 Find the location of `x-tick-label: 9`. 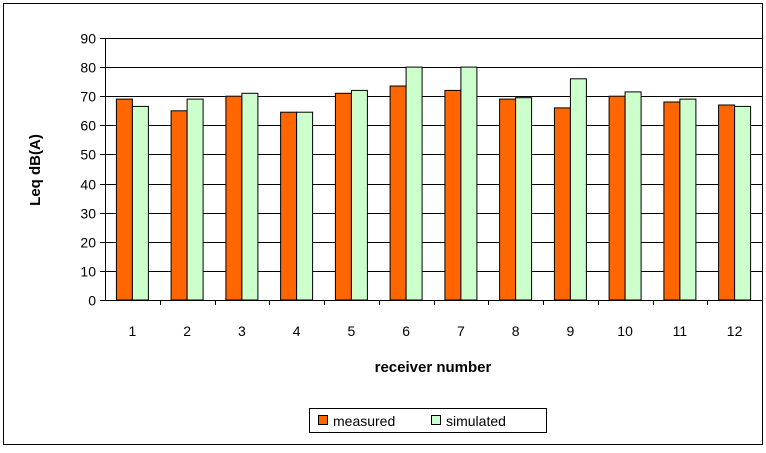

x-tick-label: 9 is located at coordinates (571, 331).